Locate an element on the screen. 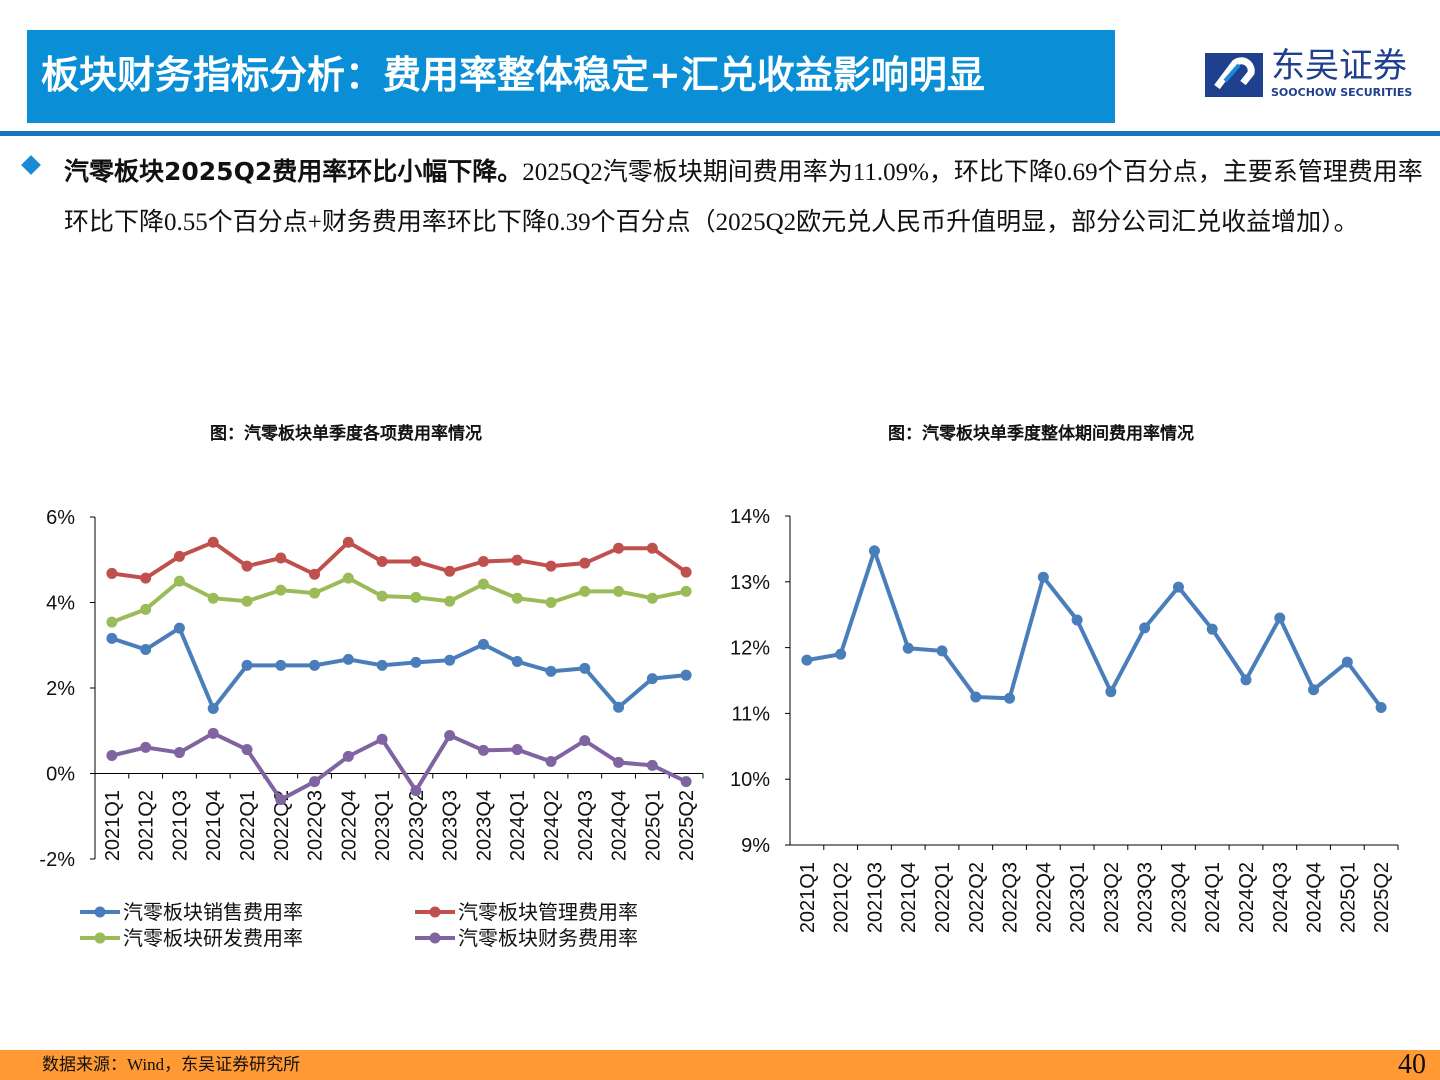 The width and height of the screenshot is (1440, 1080). x-tick-label: 2022Q2 is located at coordinates (977, 897).